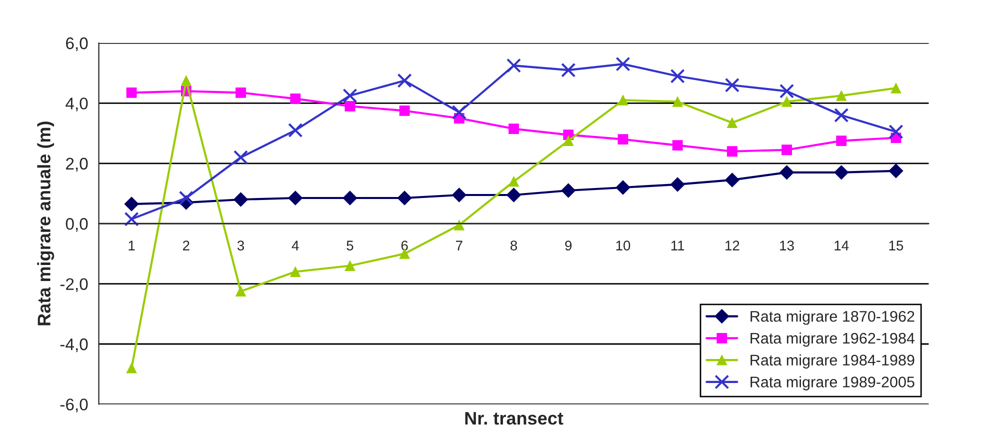 Image resolution: width=988 pixels, height=430 pixels. Describe the element at coordinates (832, 383) in the screenshot. I see `legend-label: Rata migrare 1989-2005` at that location.